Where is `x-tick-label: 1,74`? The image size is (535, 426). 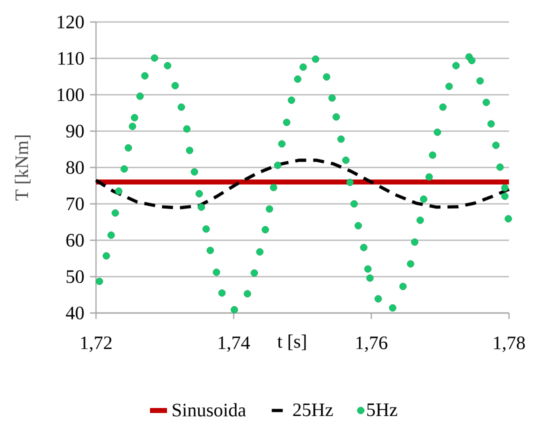
x-tick-label: 1,74 is located at coordinates (234, 344).